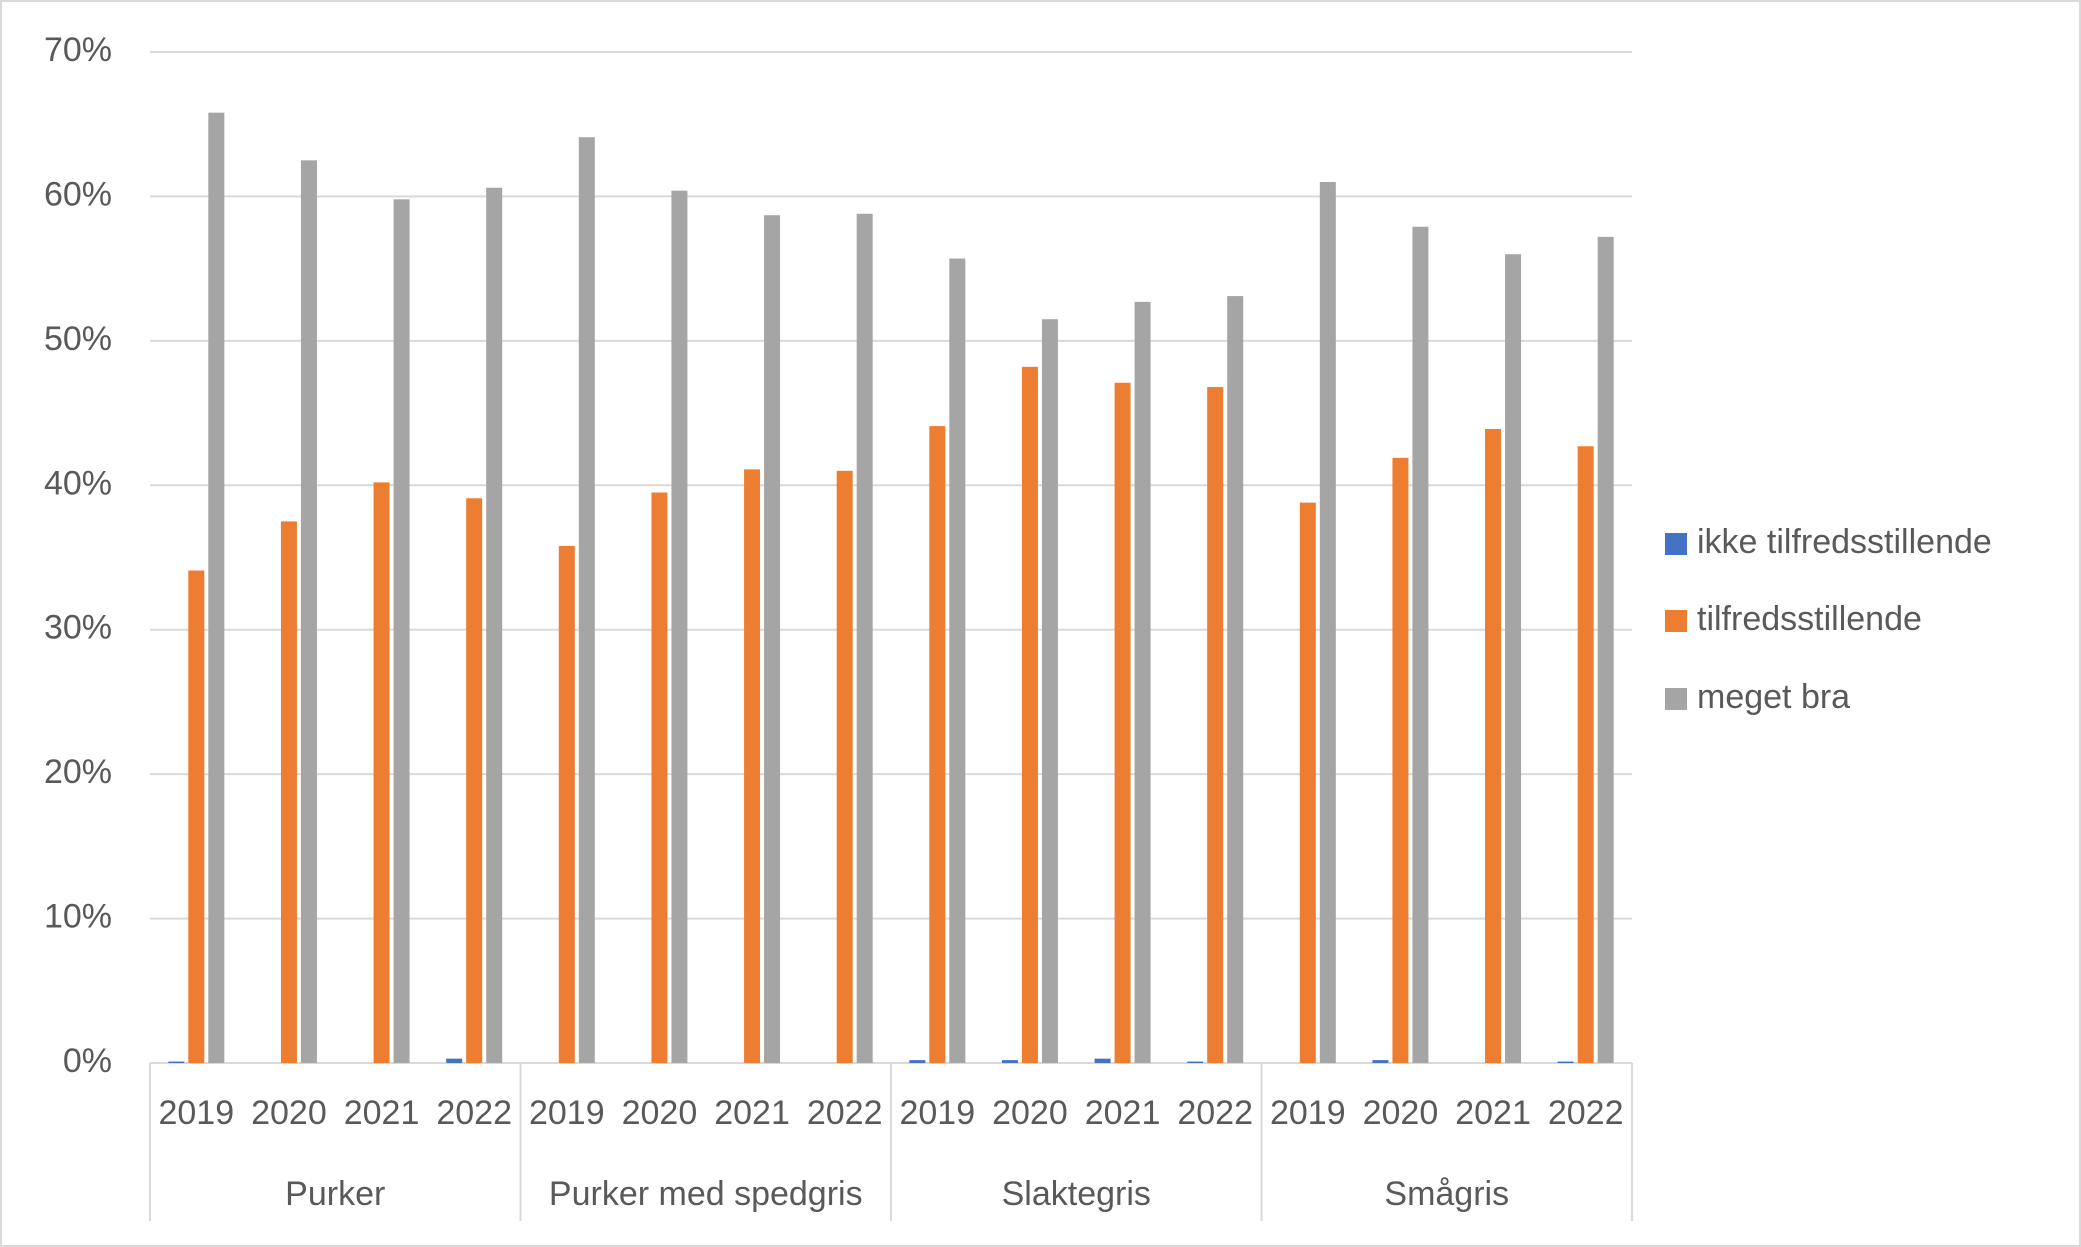  I want to click on legend-label: tilfredsstillende, so click(1809, 619).